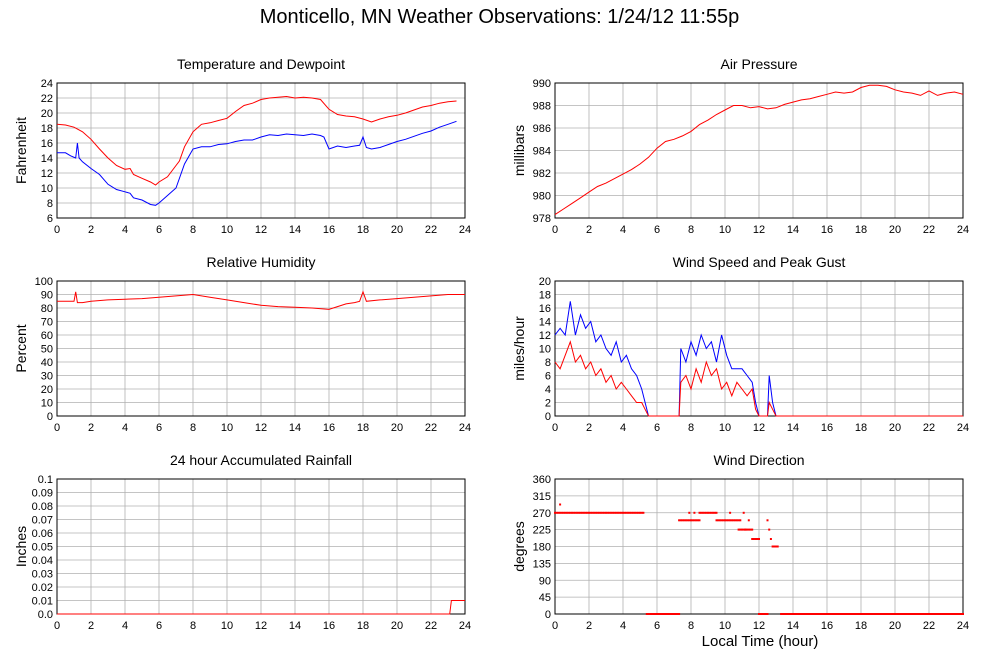 The height and width of the screenshot is (659, 999). I want to click on y-tick-label: 20, so click(545, 282).